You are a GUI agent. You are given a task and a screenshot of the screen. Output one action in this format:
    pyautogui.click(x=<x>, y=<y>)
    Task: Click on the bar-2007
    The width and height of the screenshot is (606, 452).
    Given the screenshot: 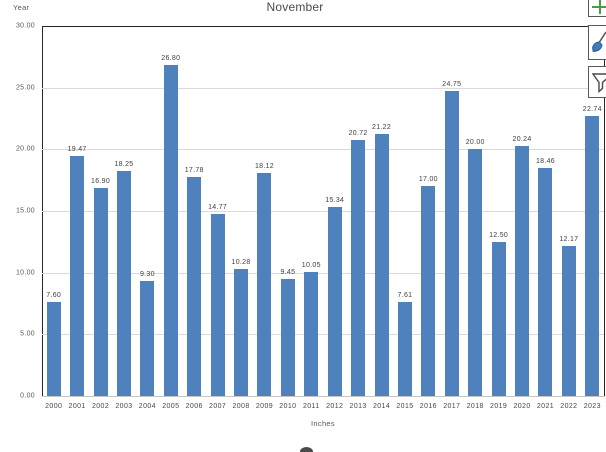 What is the action you would take?
    pyautogui.click(x=217, y=304)
    